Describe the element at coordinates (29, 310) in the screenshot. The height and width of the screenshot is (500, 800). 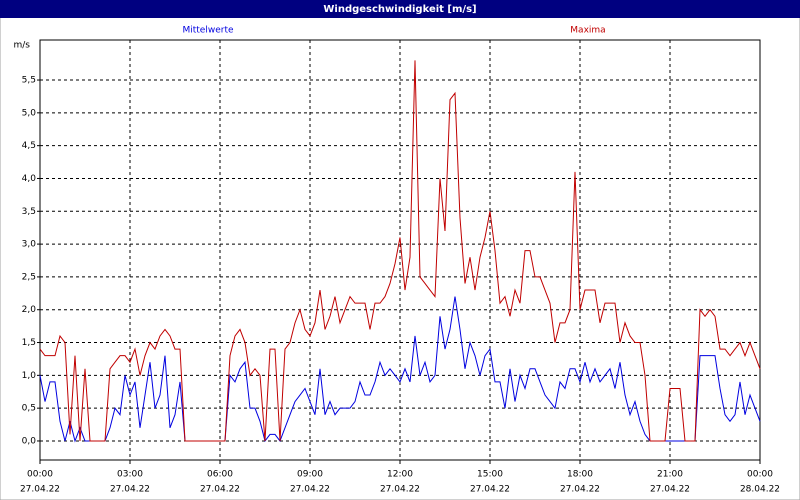
I see `y-tick-label: 2,0` at that location.